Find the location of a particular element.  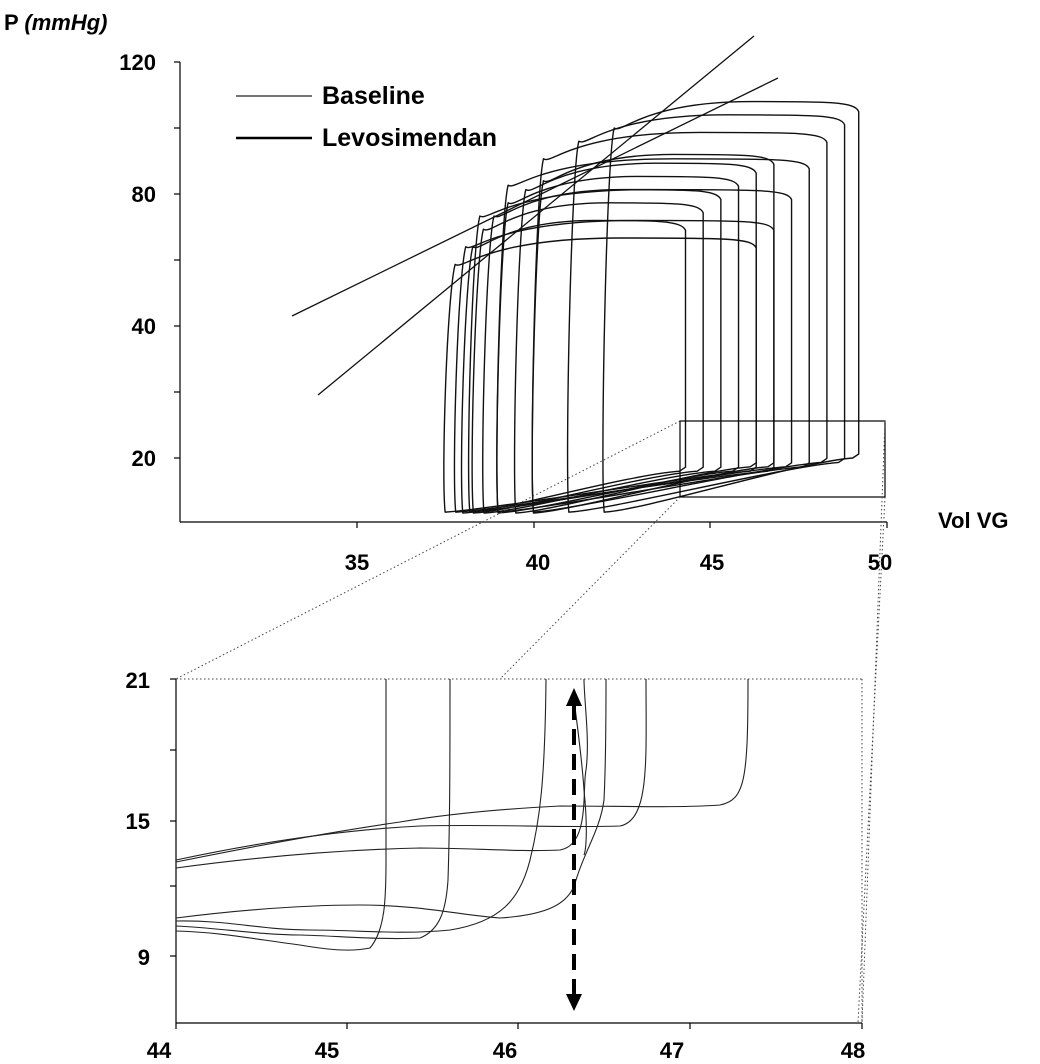

bottom-x-tick-label: 48 is located at coordinates (853, 1050).